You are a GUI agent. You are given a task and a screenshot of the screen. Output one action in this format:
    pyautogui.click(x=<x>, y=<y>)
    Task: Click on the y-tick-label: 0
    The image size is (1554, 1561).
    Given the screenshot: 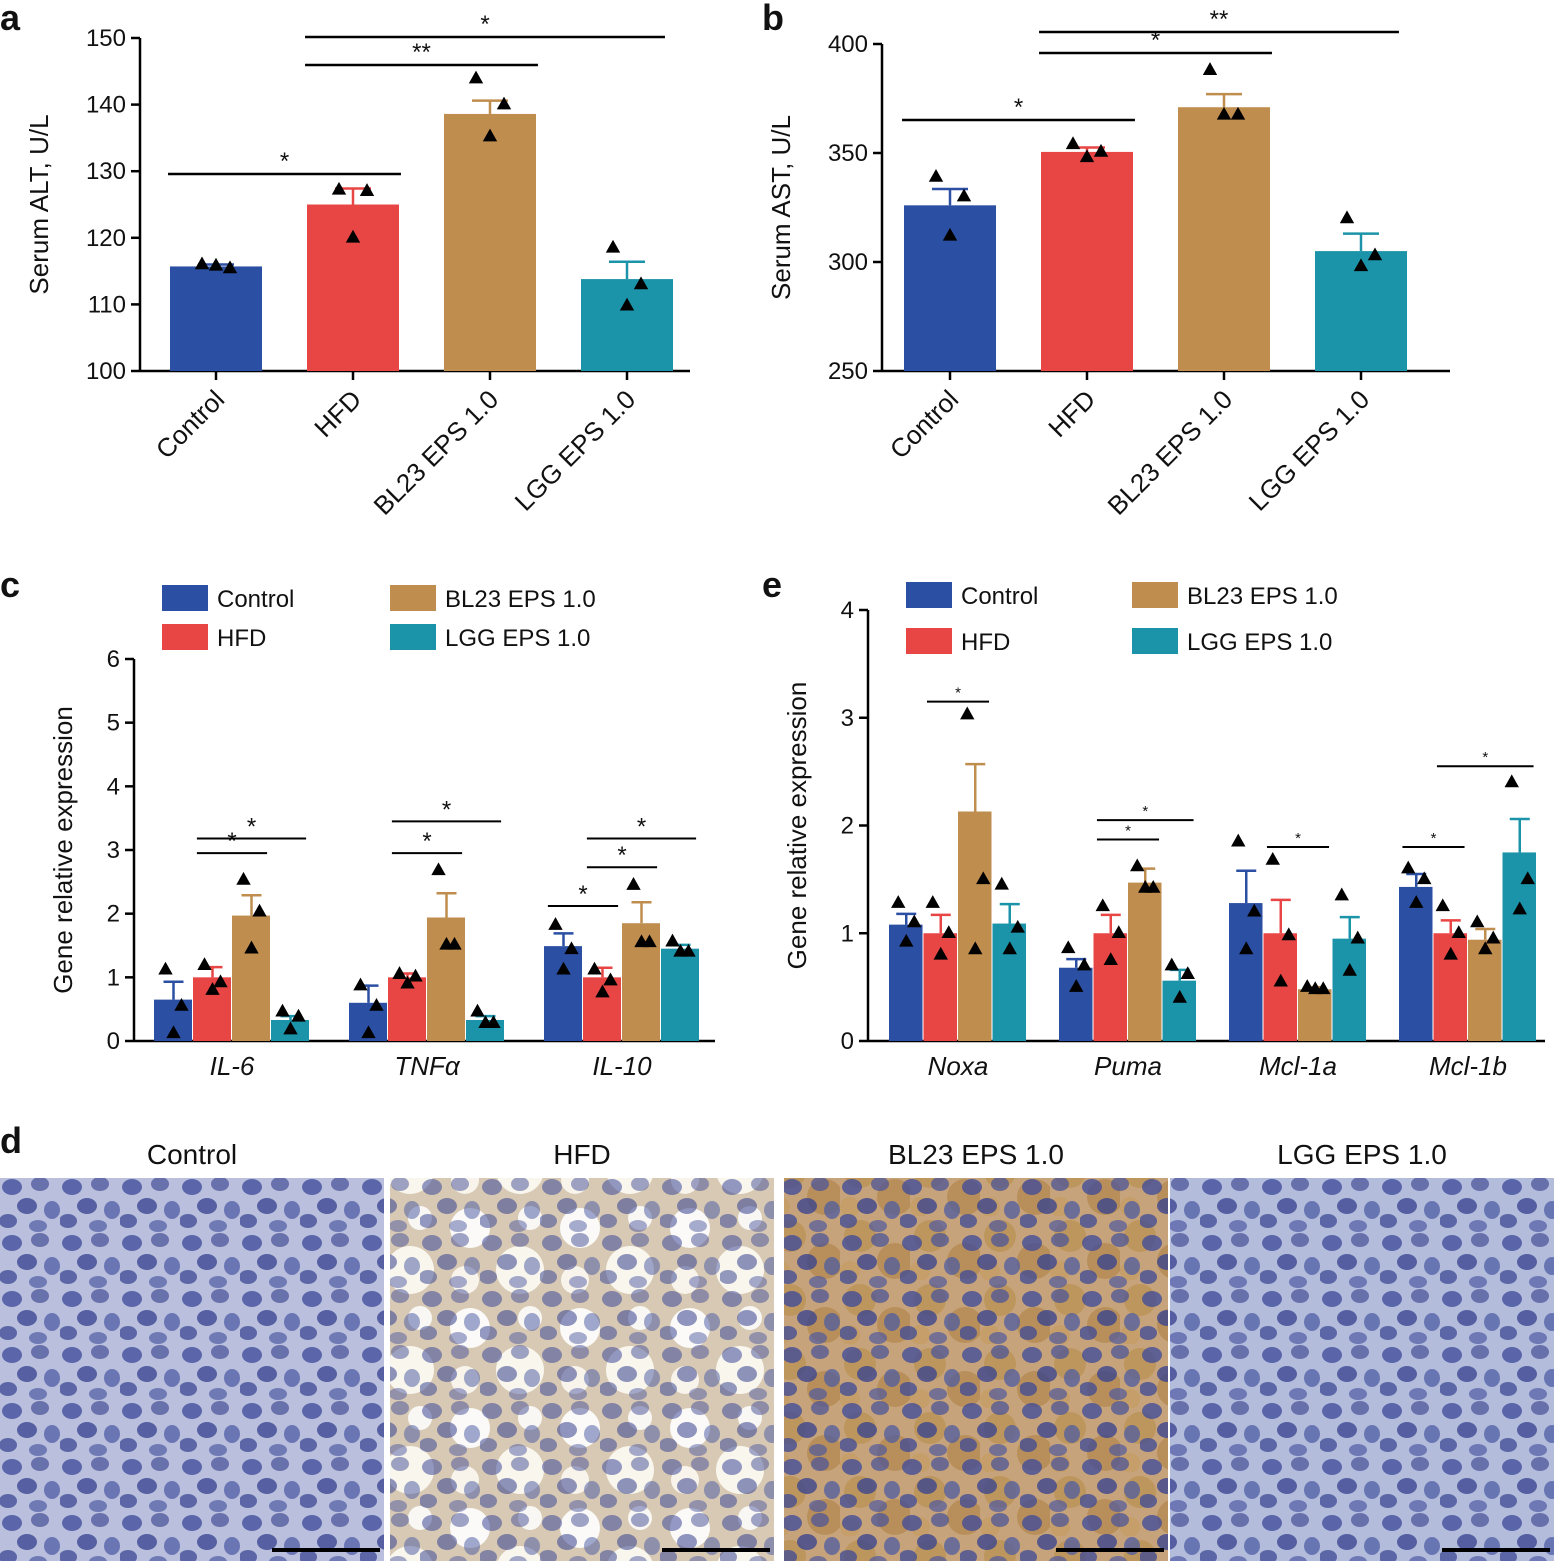 What is the action you would take?
    pyautogui.click(x=847, y=1041)
    